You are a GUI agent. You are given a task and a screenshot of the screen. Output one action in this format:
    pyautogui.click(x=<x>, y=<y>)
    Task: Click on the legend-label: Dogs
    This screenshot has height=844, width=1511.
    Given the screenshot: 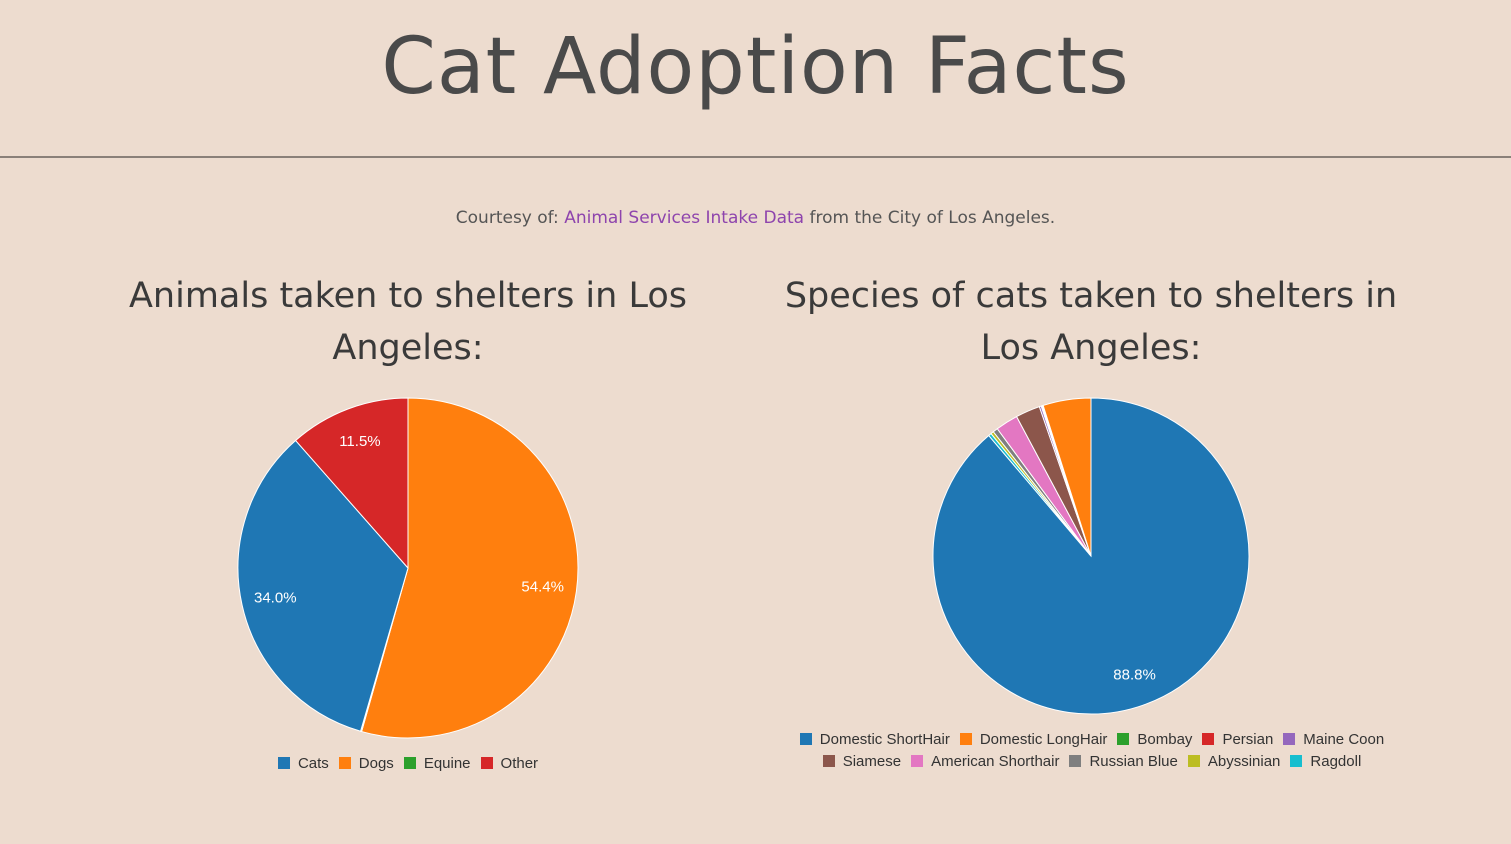 What is the action you would take?
    pyautogui.click(x=376, y=763)
    